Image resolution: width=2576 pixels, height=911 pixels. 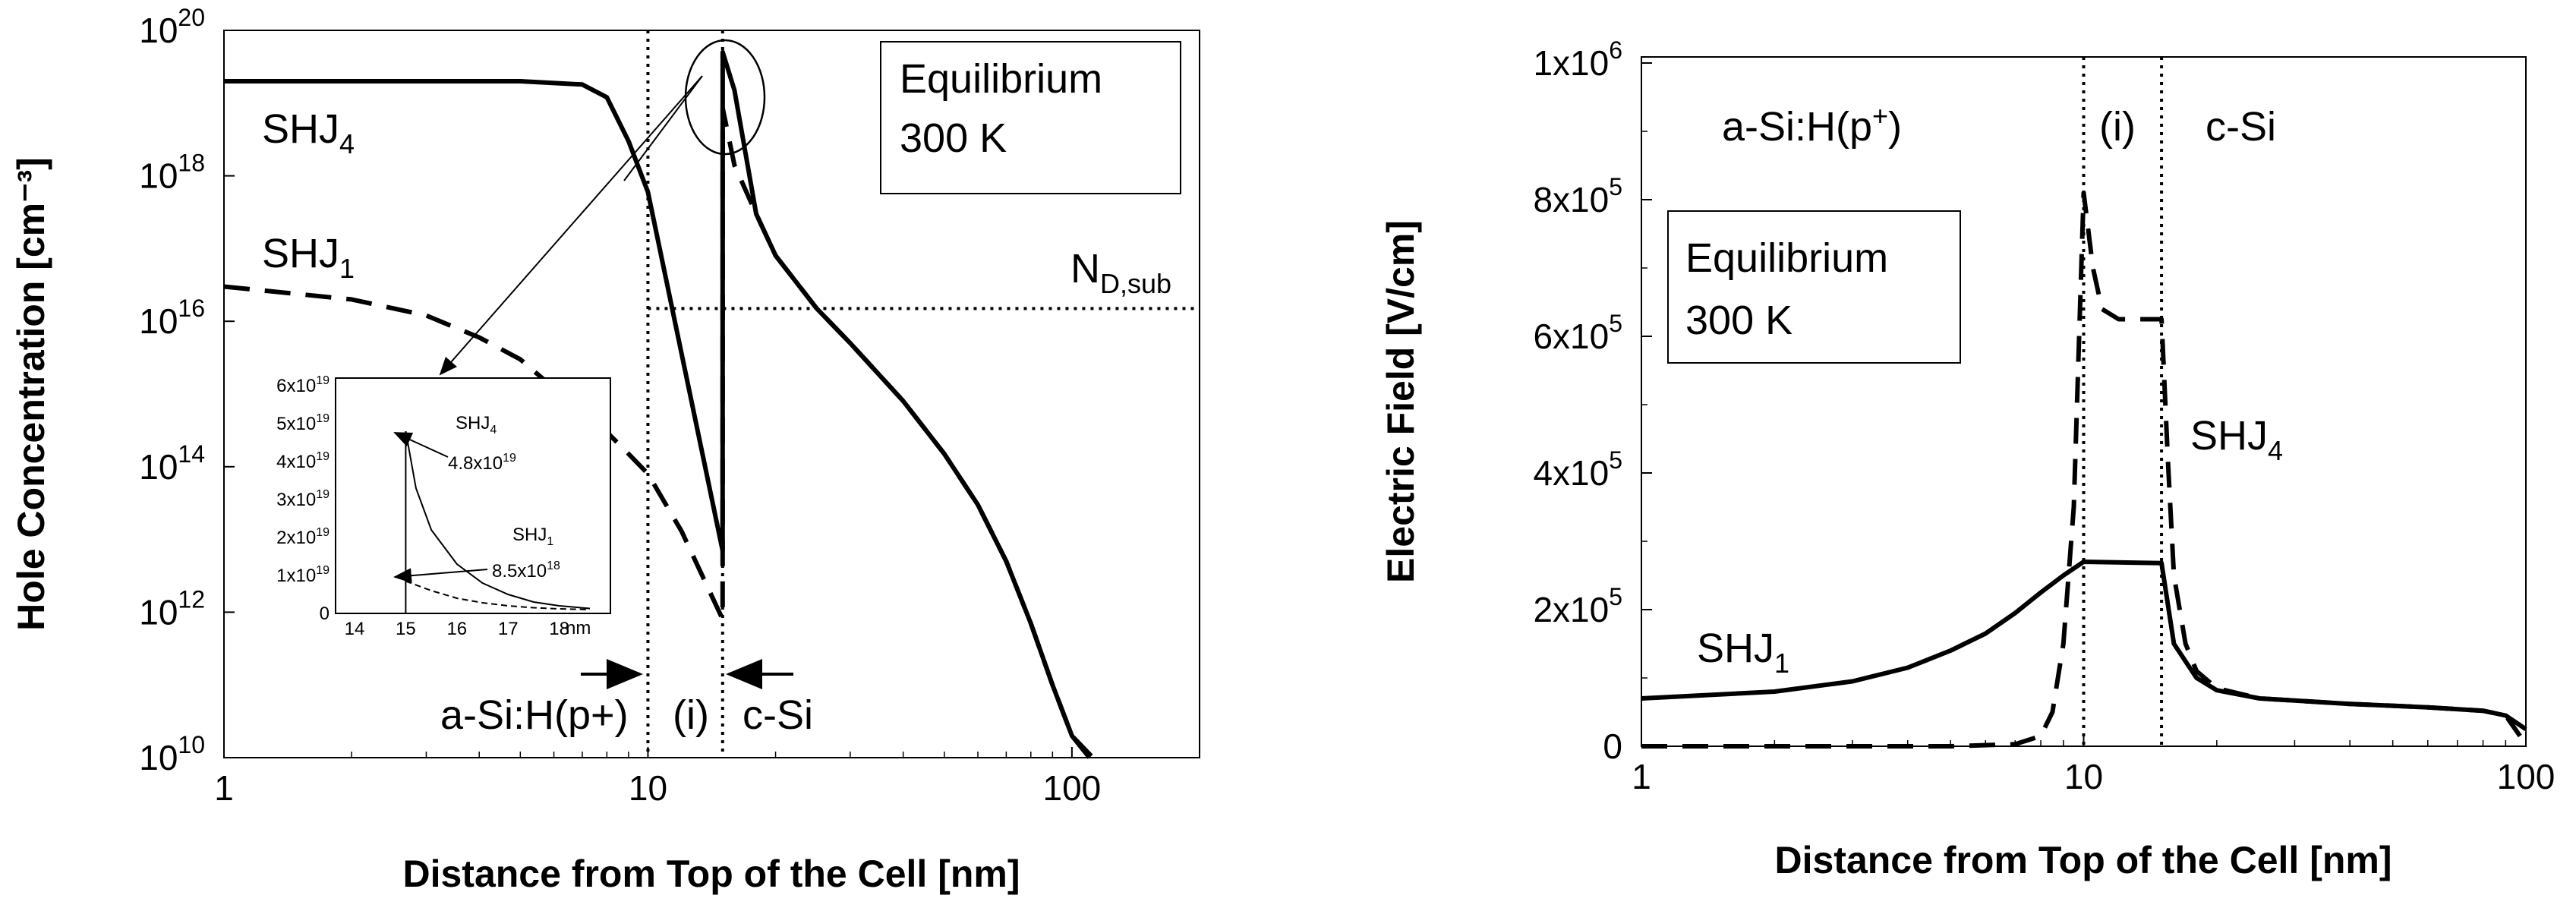 What do you see at coordinates (1786, 258) in the screenshot?
I see `right-conditions-line1: Equilibrium` at bounding box center [1786, 258].